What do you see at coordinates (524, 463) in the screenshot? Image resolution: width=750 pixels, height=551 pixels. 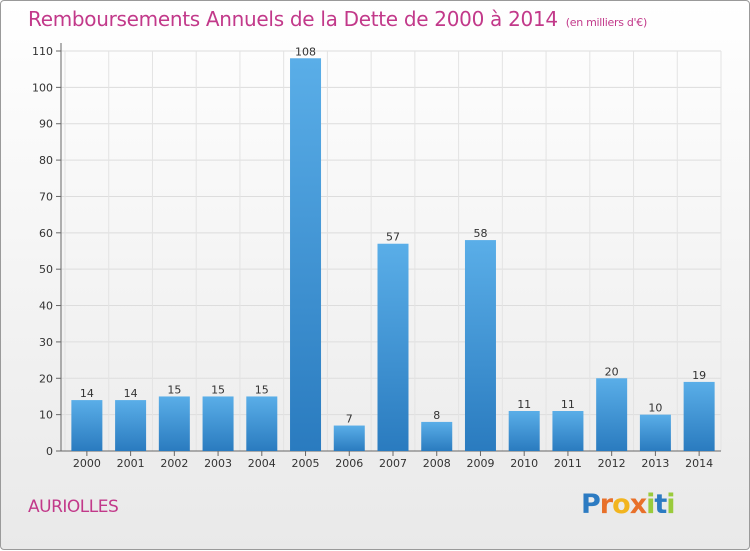 I see `x-tick-label: 2010` at bounding box center [524, 463].